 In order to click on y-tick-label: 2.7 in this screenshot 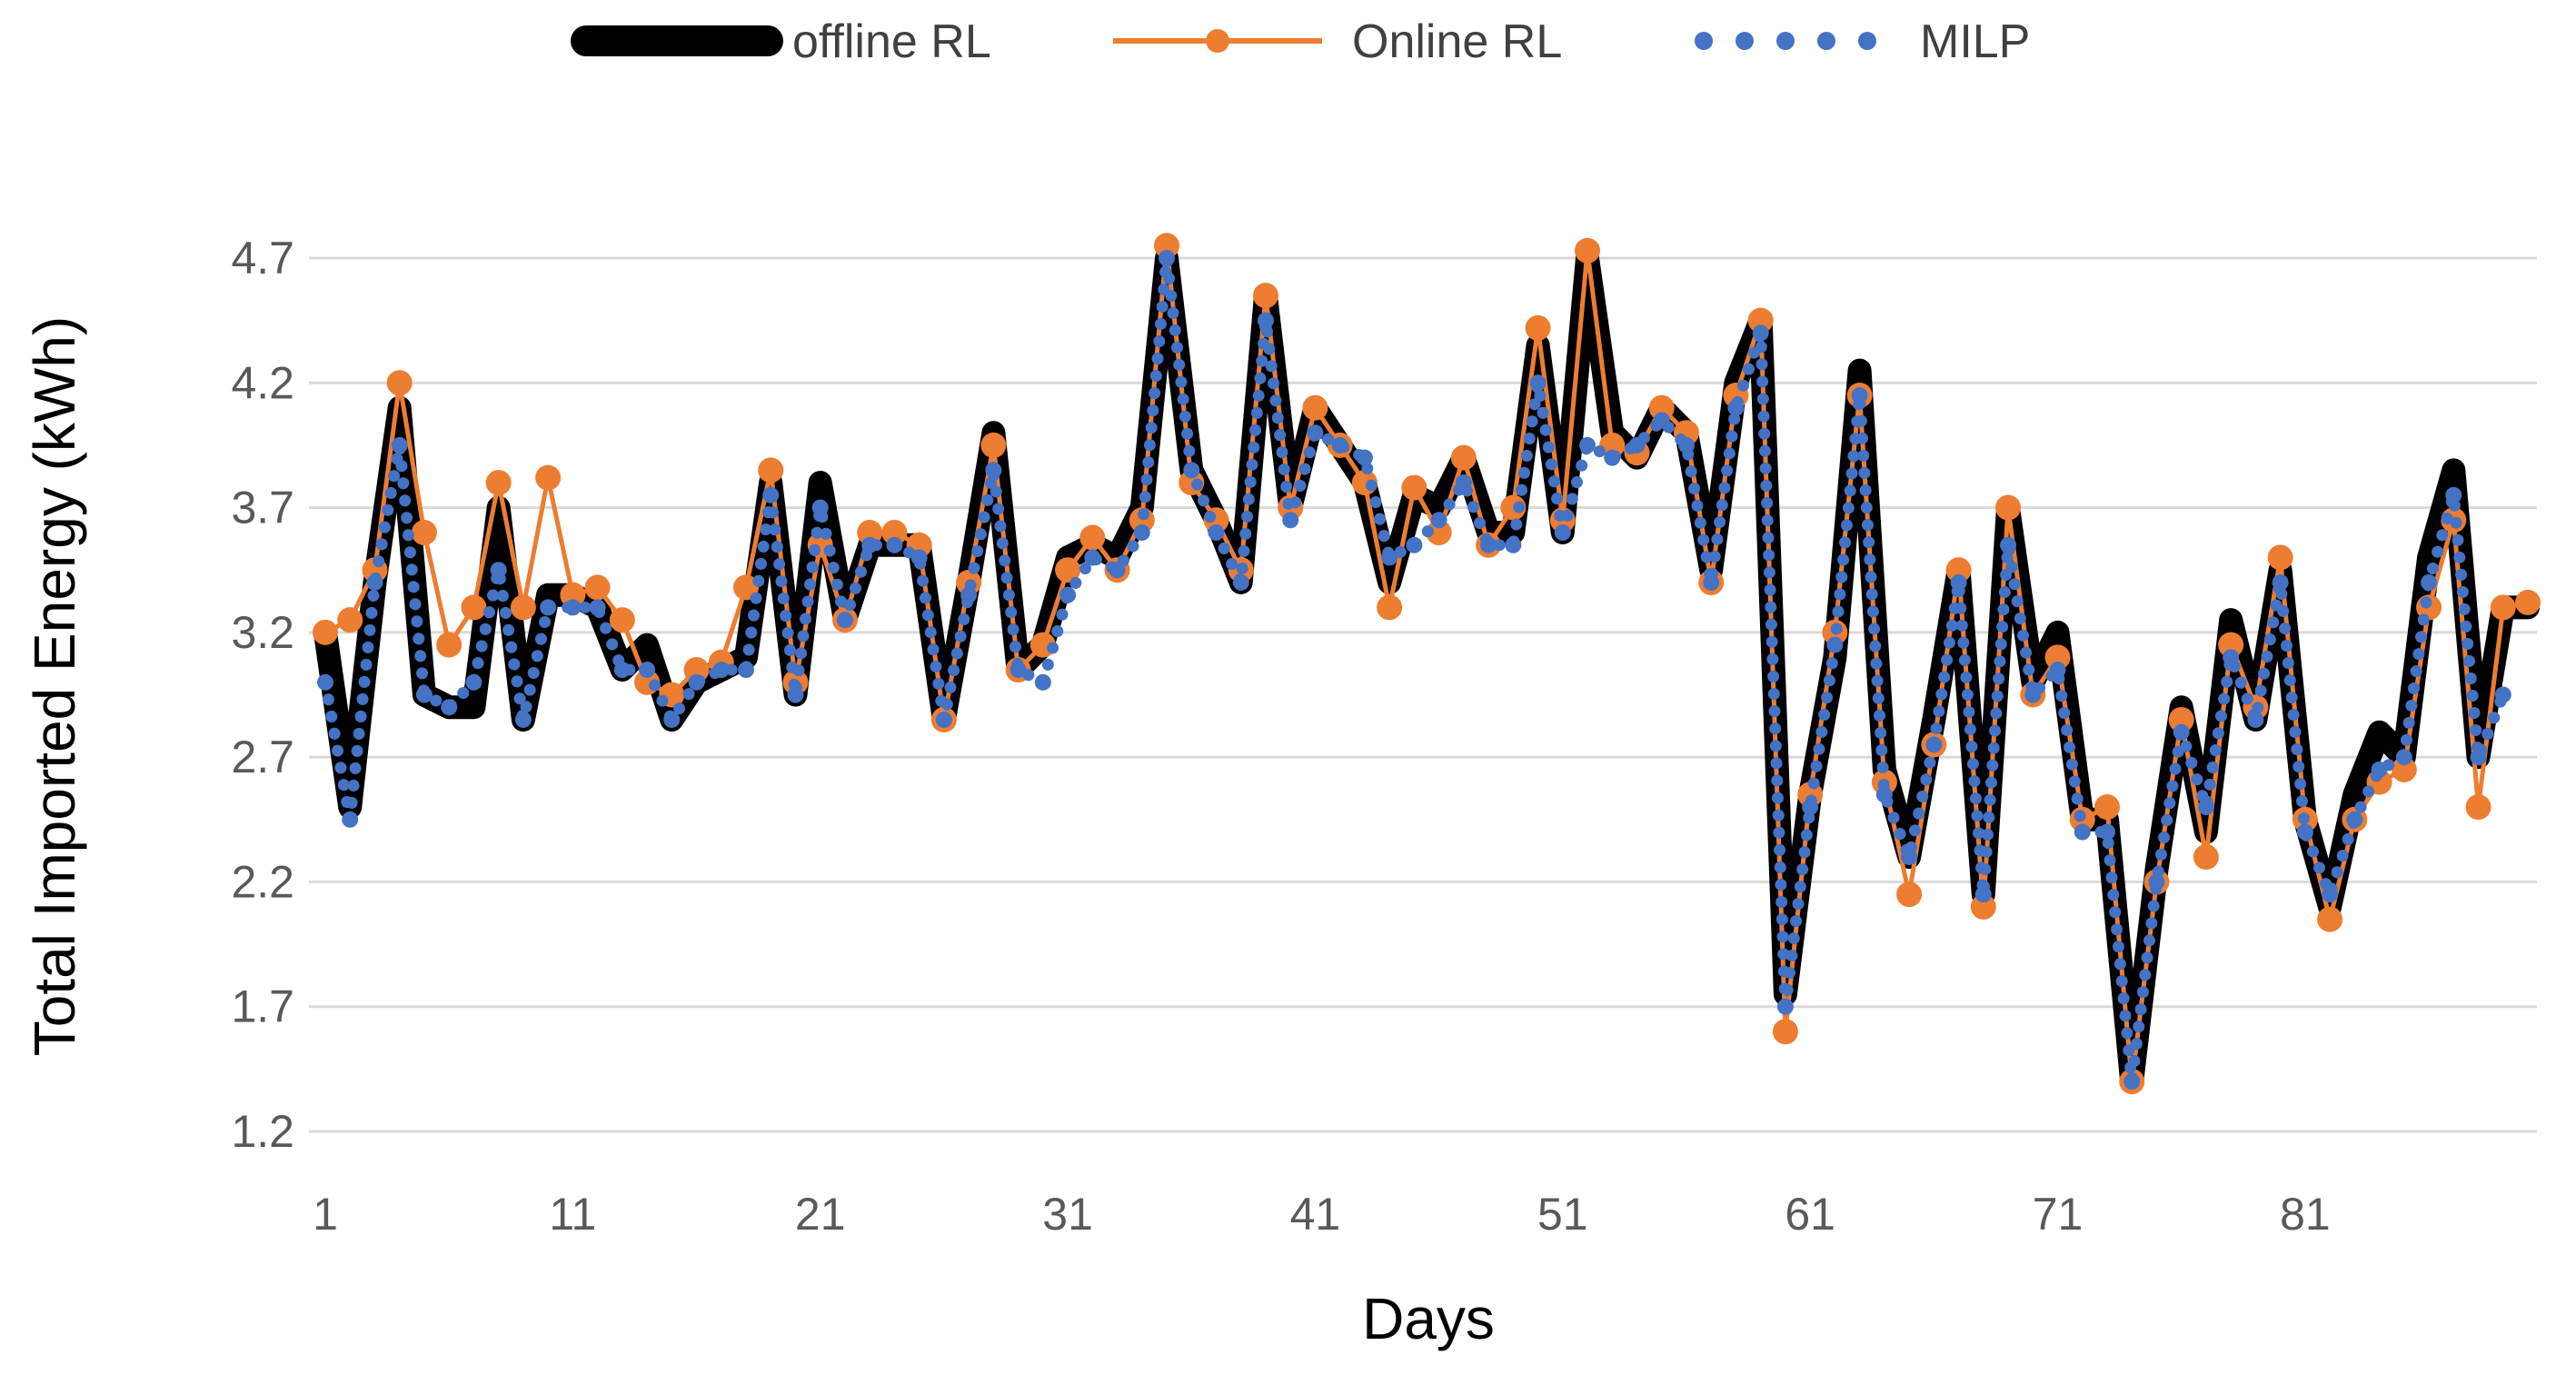, I will do `click(262, 757)`.